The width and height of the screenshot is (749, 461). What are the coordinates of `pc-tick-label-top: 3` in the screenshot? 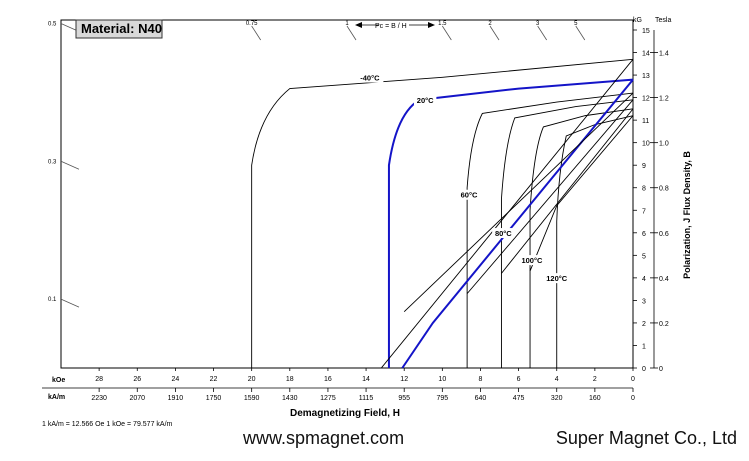 It's located at (538, 24).